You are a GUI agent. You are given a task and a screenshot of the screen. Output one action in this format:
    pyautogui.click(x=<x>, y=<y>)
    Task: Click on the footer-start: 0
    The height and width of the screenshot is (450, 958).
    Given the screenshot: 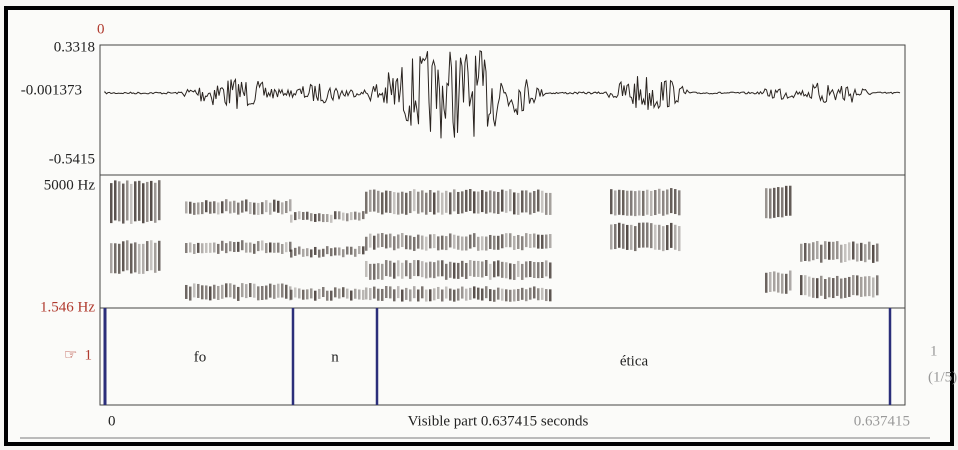 What is the action you would take?
    pyautogui.click(x=112, y=421)
    